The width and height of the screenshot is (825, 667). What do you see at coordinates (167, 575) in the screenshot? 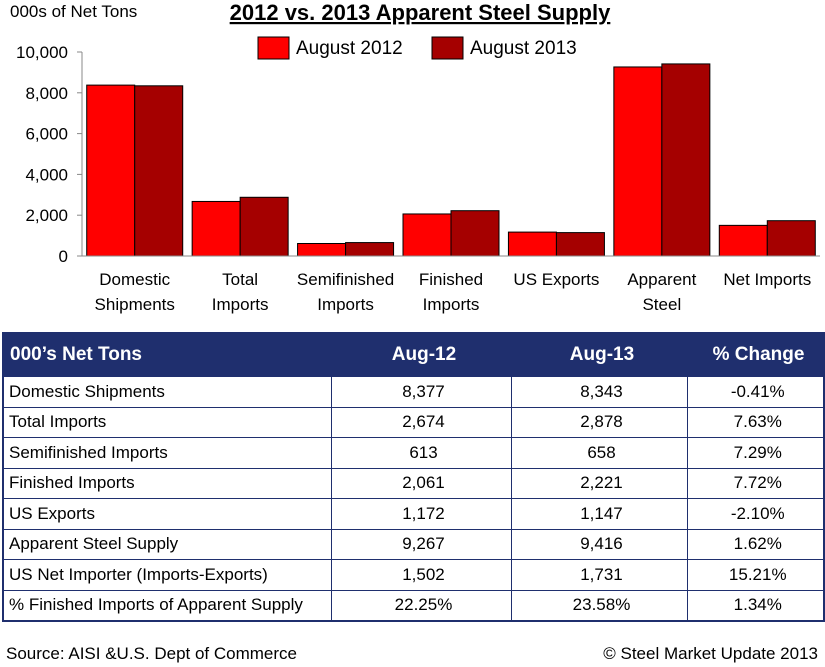
I see `row-label: US Net Importer (Imports-Exports)` at bounding box center [167, 575].